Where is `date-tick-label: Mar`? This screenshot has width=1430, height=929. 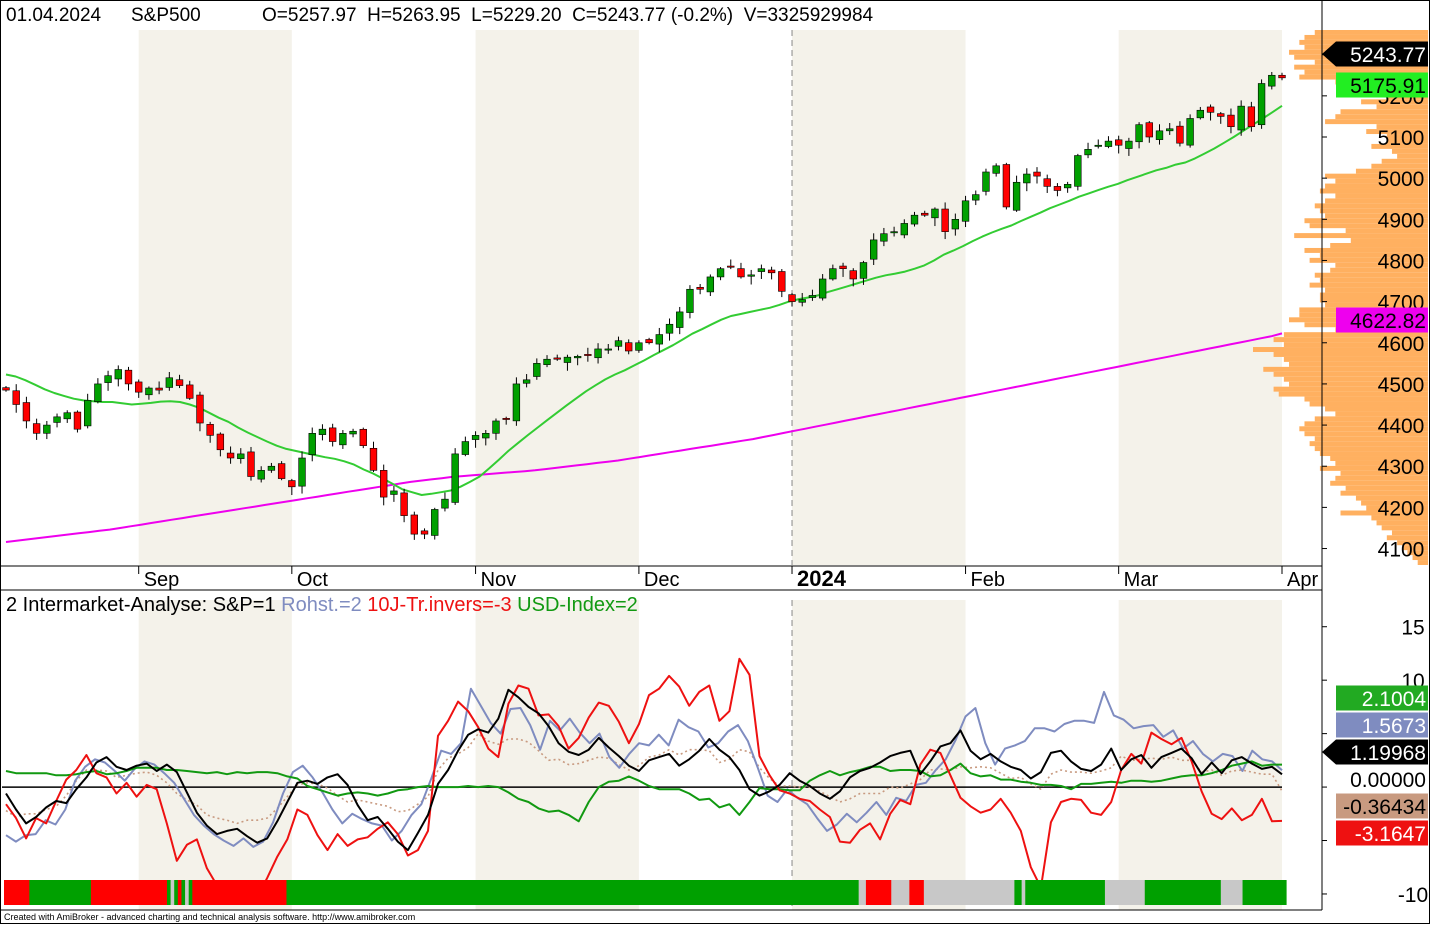 date-tick-label: Mar is located at coordinates (1141, 580).